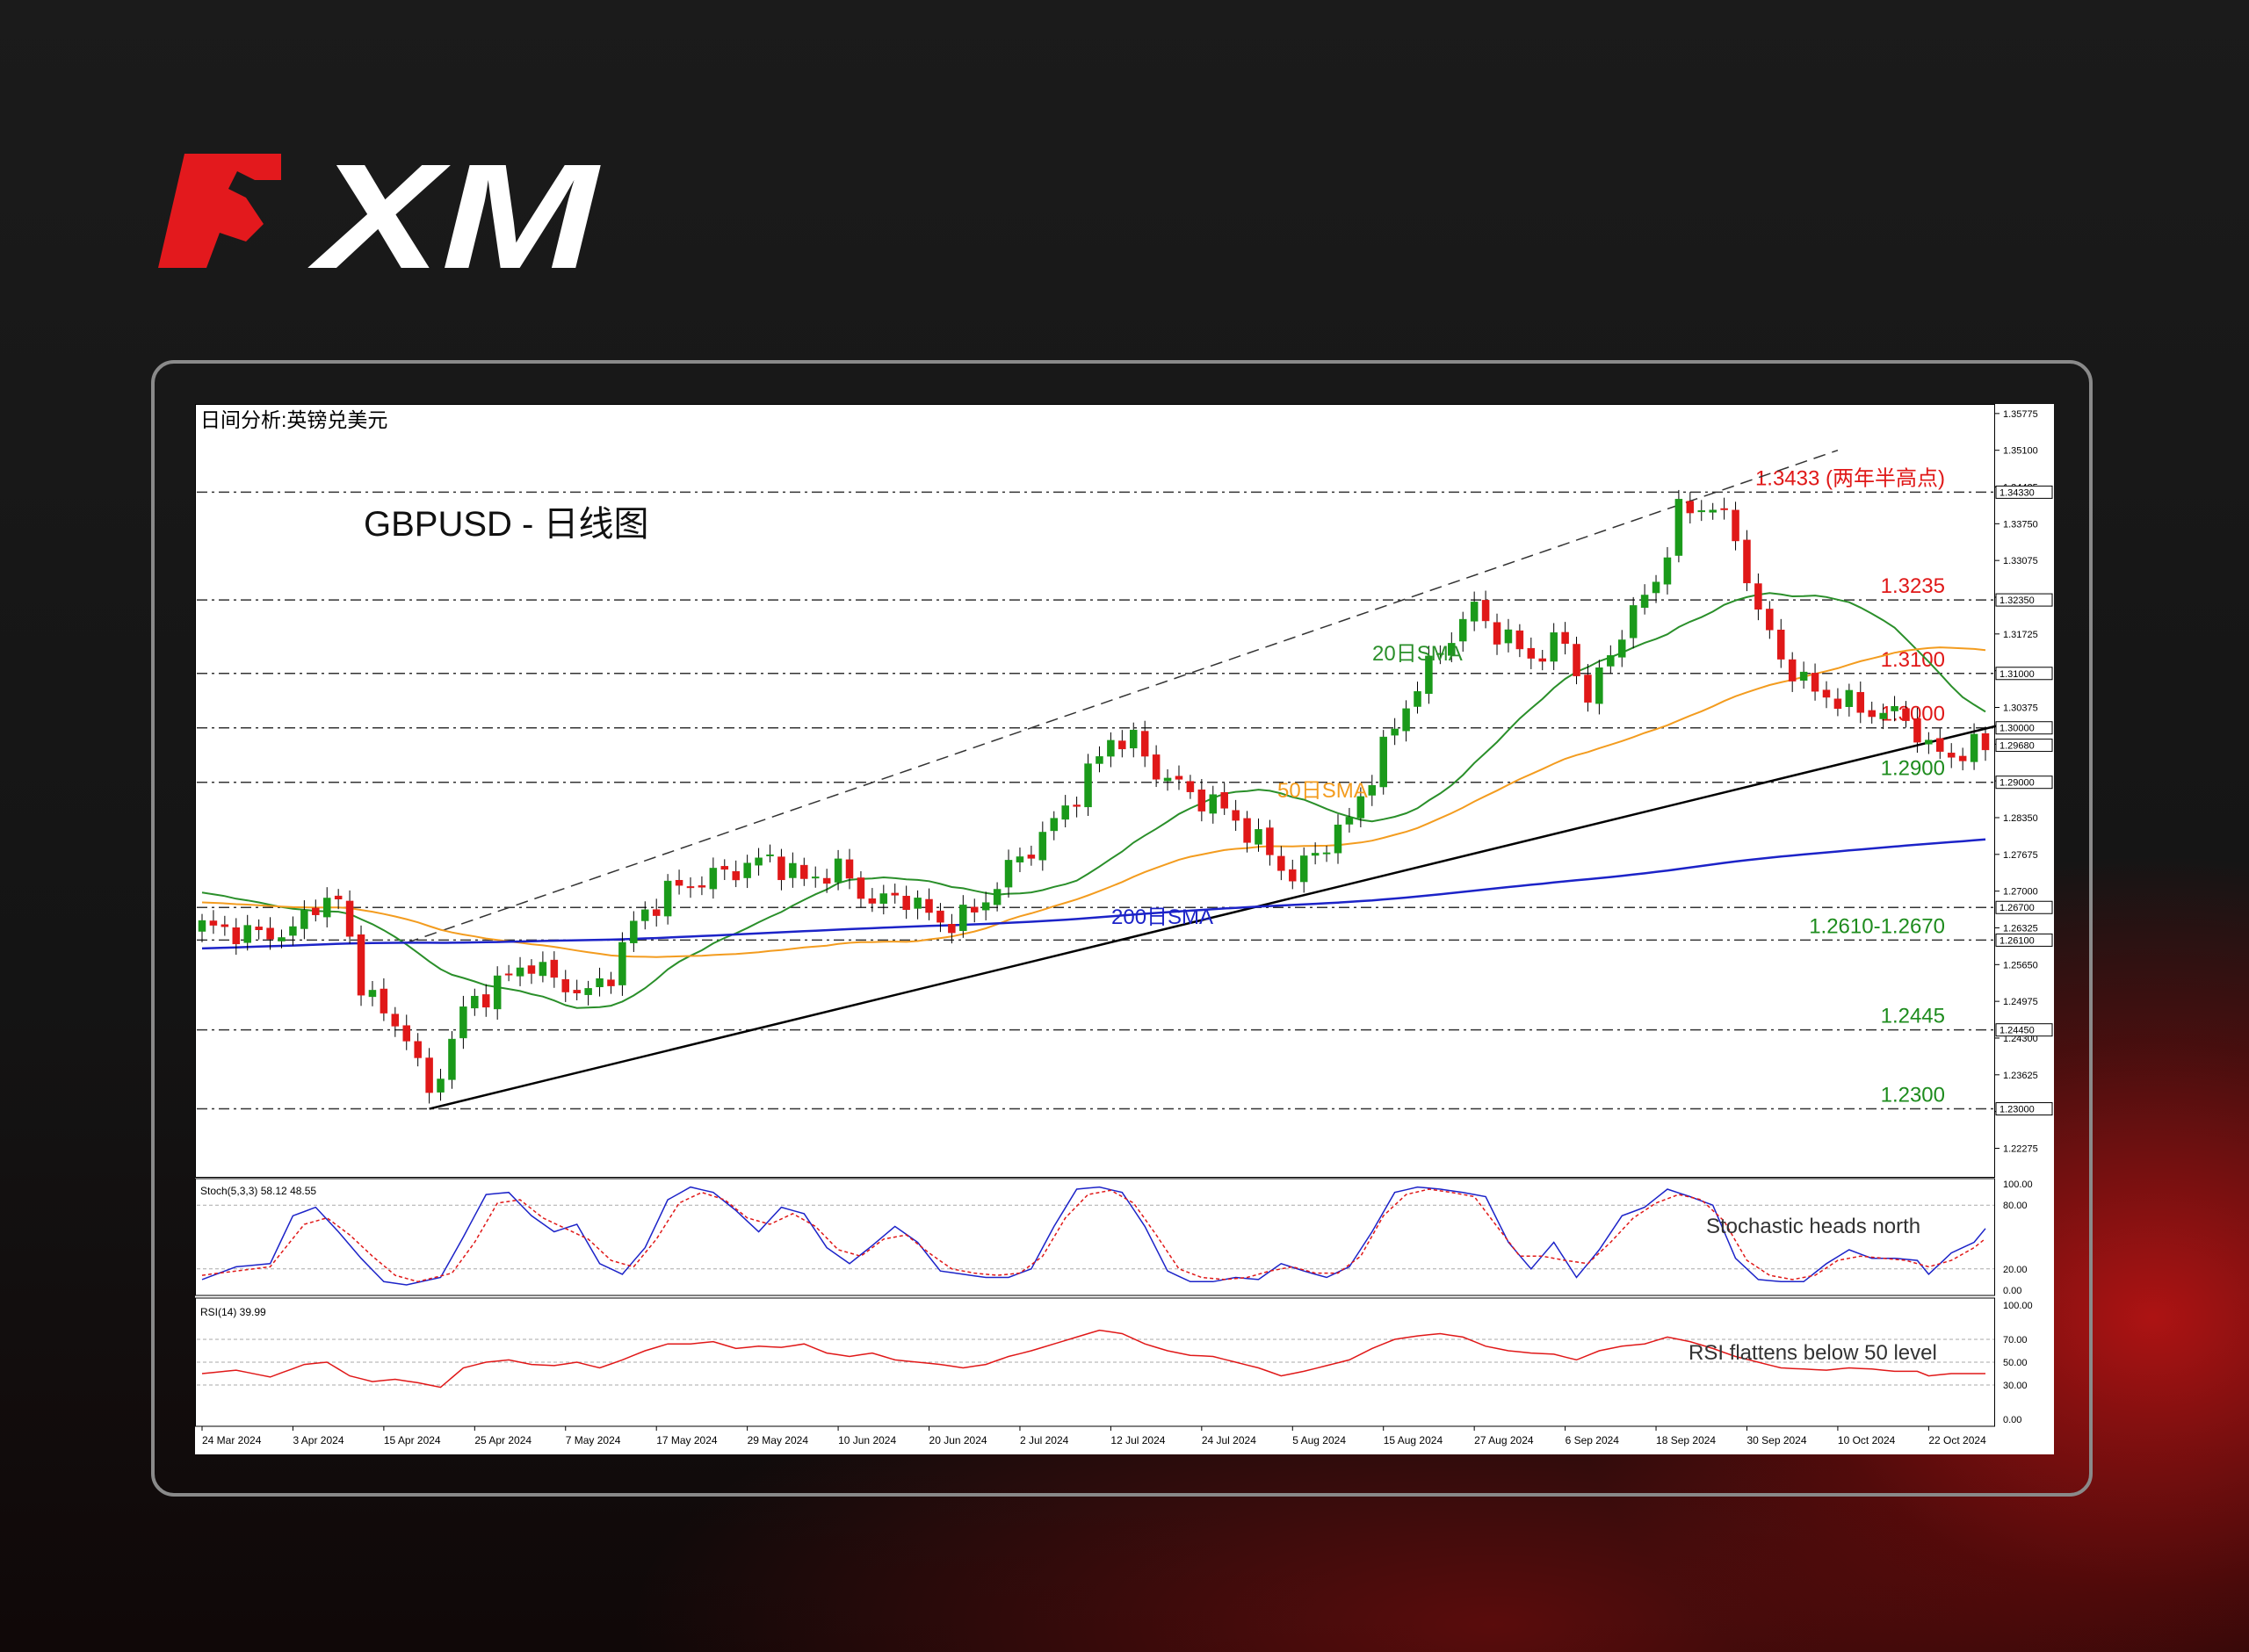 The height and width of the screenshot is (1652, 2249). Describe the element at coordinates (2020, 892) in the screenshot. I see `y-tick-label: 1.27000` at that location.